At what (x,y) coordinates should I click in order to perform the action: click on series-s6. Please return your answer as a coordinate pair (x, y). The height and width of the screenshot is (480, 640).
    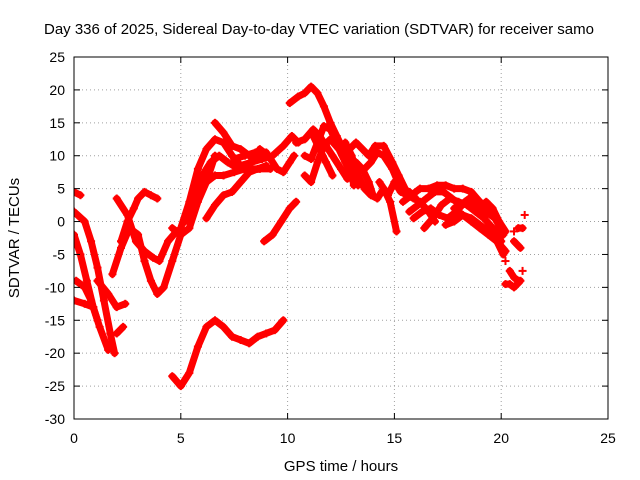
    Looking at the image, I should click on (111, 294).